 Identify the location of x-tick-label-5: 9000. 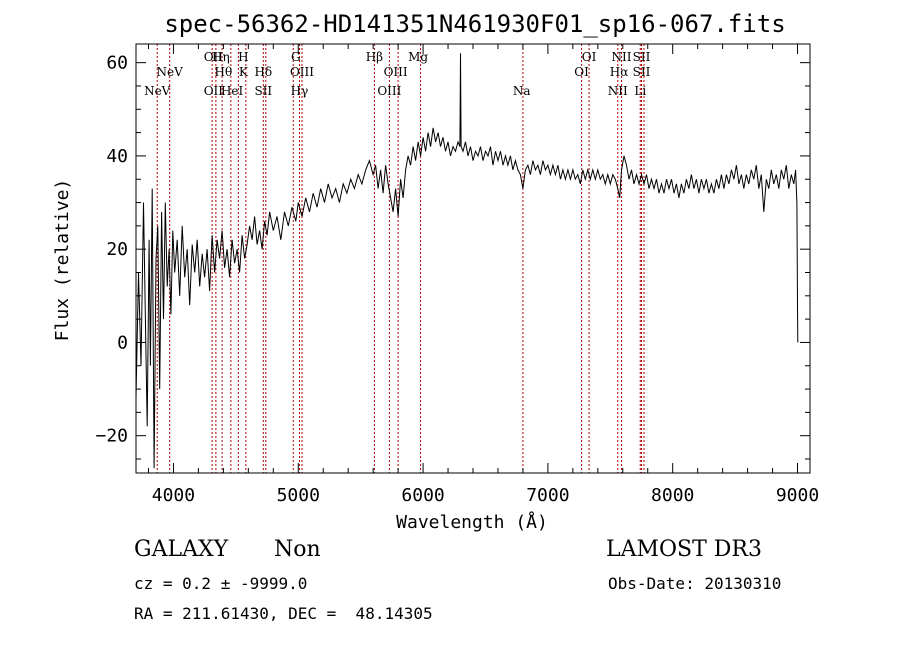
(797, 495).